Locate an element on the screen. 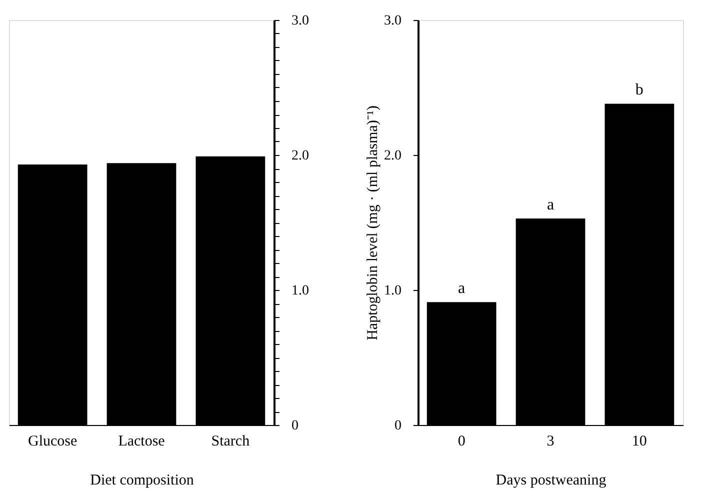 Image resolution: width=712 pixels, height=497 pixels. x-tick-label: Glucose is located at coordinates (53, 442).